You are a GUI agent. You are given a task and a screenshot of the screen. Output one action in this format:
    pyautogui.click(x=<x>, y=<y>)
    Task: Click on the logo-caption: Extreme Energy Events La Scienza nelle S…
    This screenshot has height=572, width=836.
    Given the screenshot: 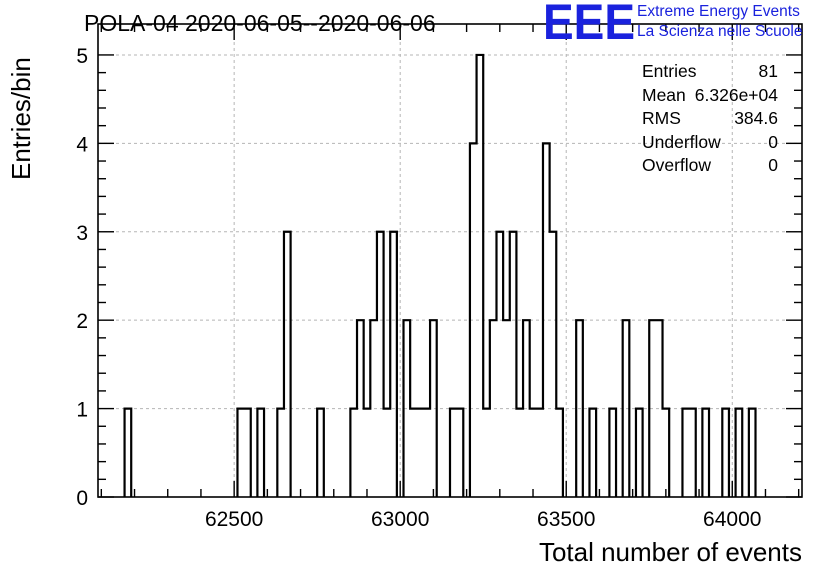 What is the action you would take?
    pyautogui.click(x=719, y=22)
    